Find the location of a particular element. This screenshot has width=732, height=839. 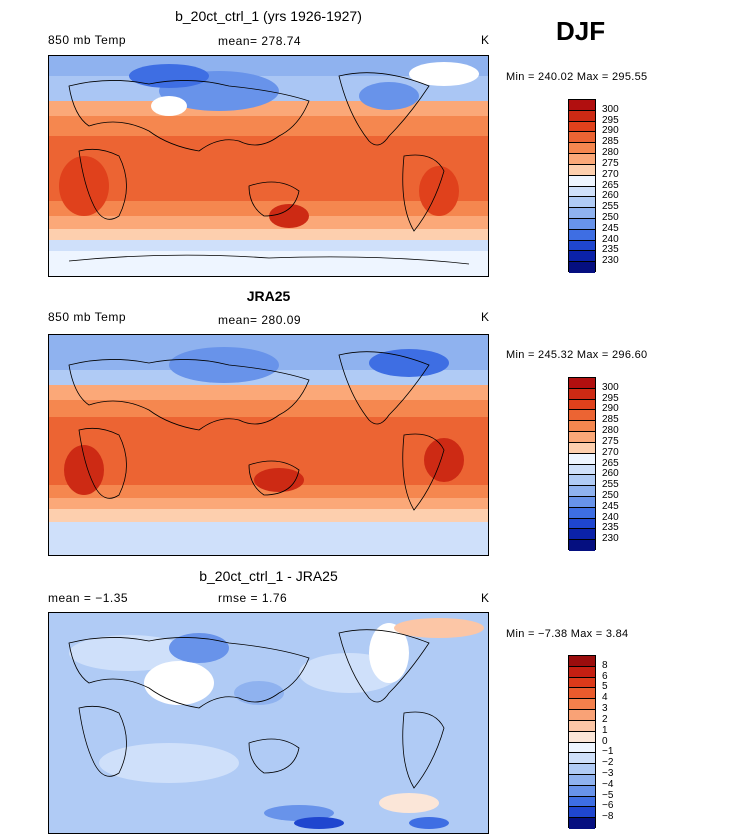

colorbar-tick-label: −5 is located at coordinates (608, 795).